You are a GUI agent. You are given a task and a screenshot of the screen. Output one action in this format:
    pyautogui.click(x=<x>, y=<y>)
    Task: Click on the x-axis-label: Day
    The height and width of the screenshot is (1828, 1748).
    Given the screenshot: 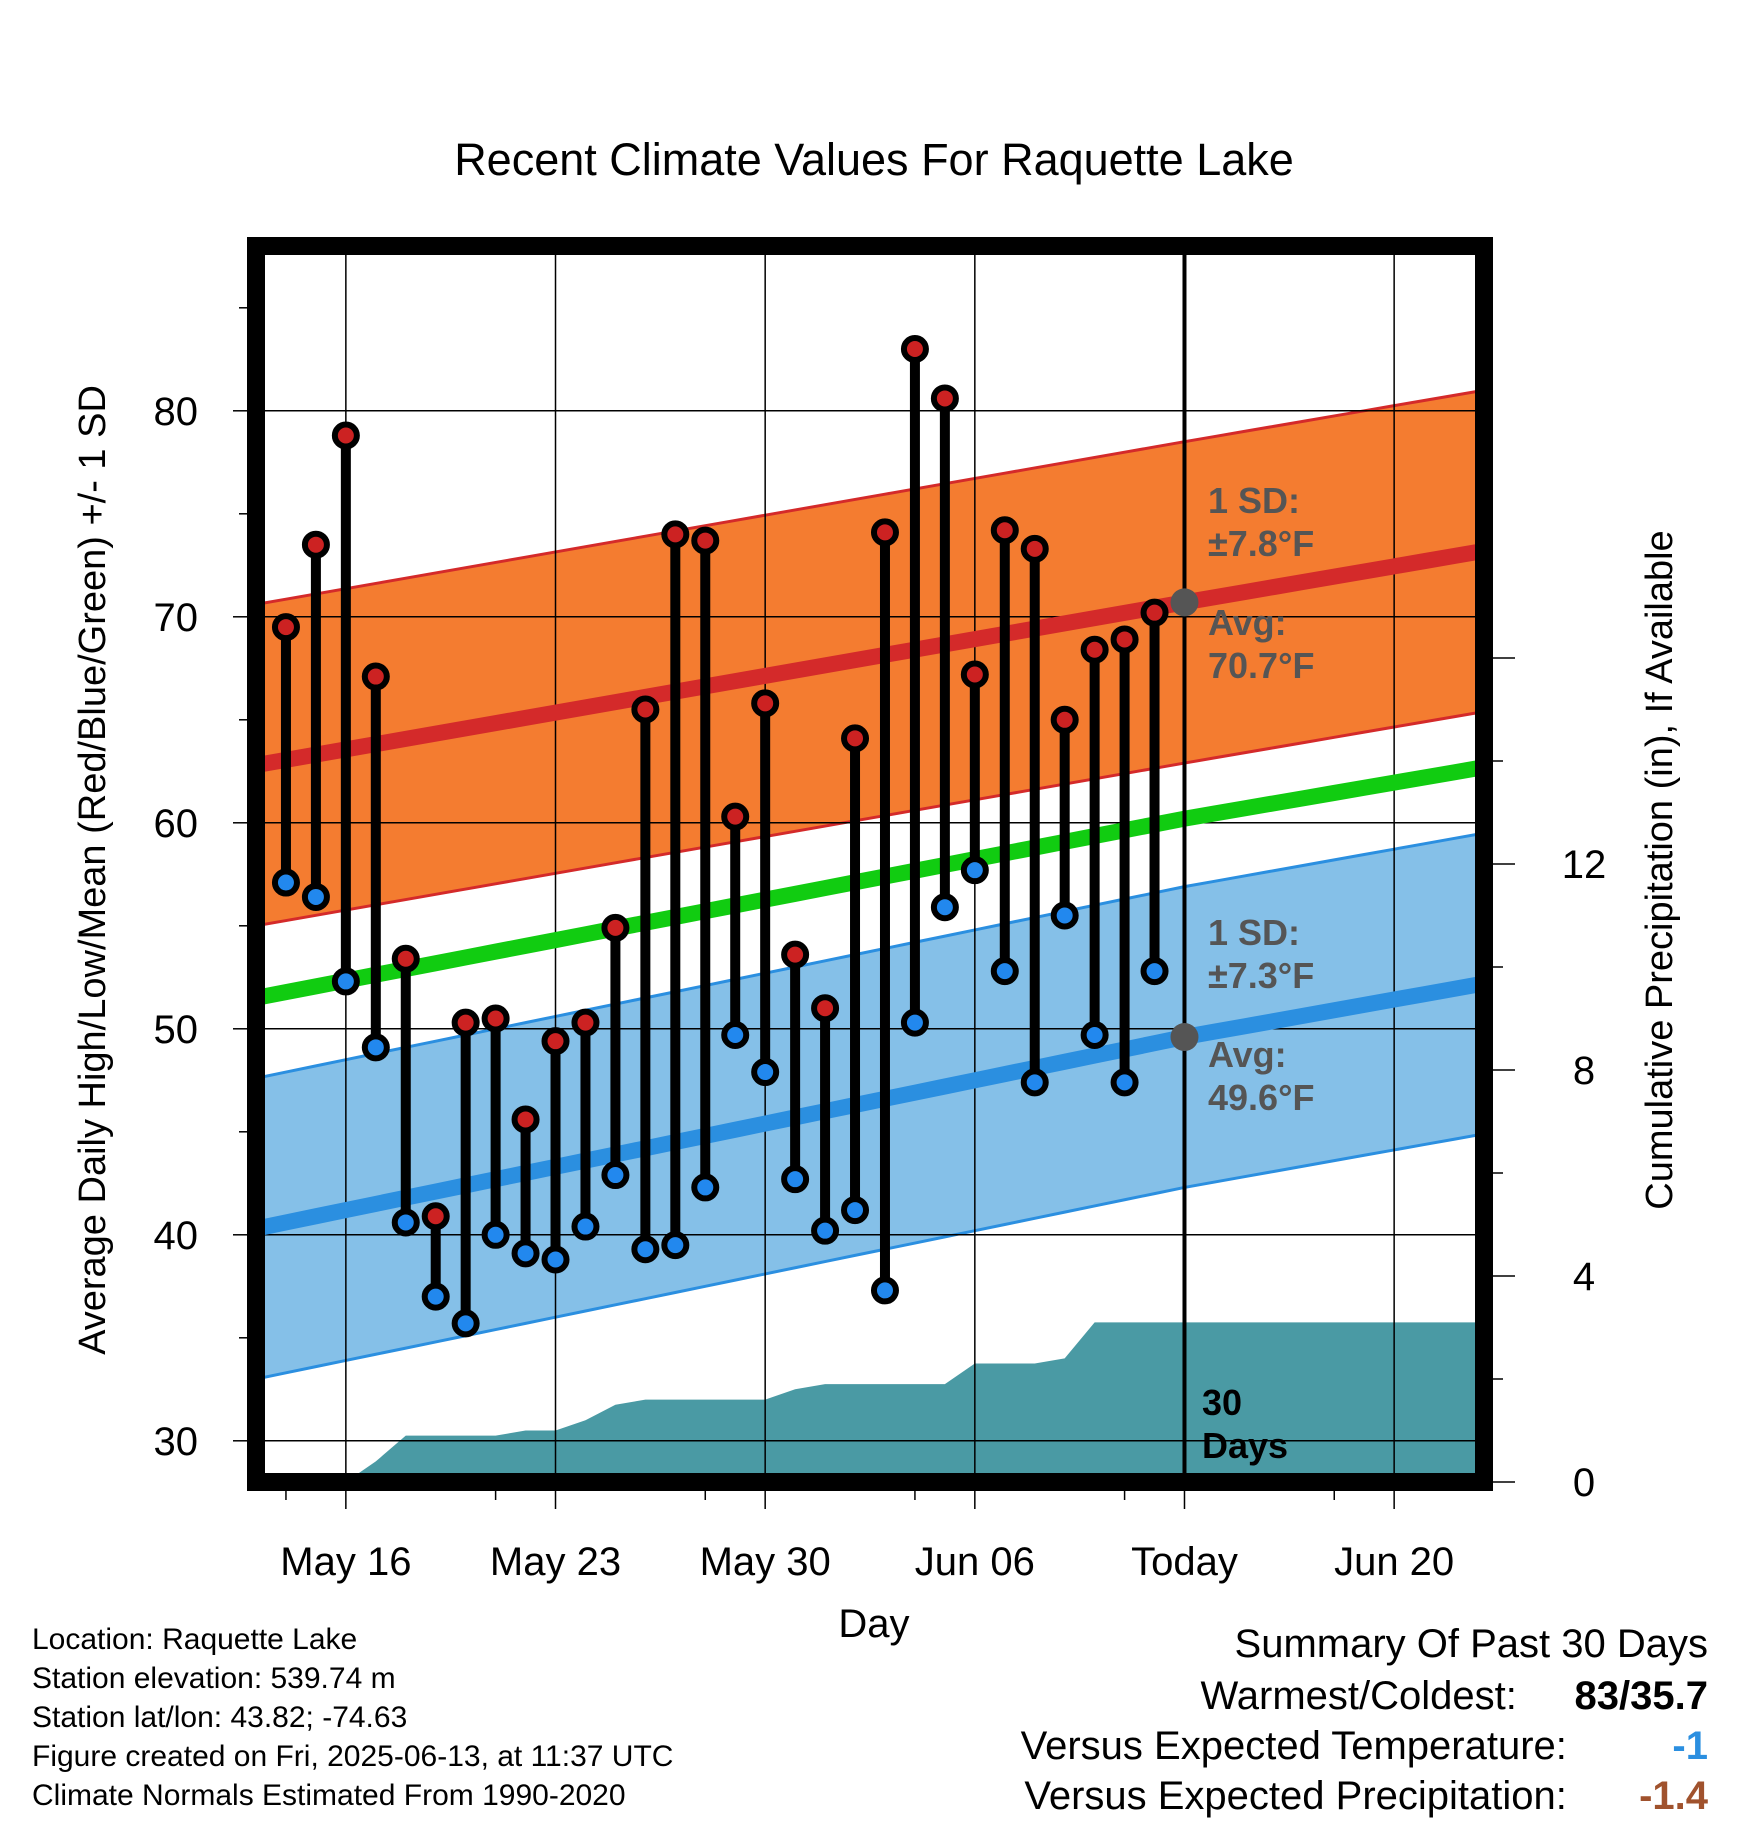 What is the action you would take?
    pyautogui.click(x=873, y=1624)
    